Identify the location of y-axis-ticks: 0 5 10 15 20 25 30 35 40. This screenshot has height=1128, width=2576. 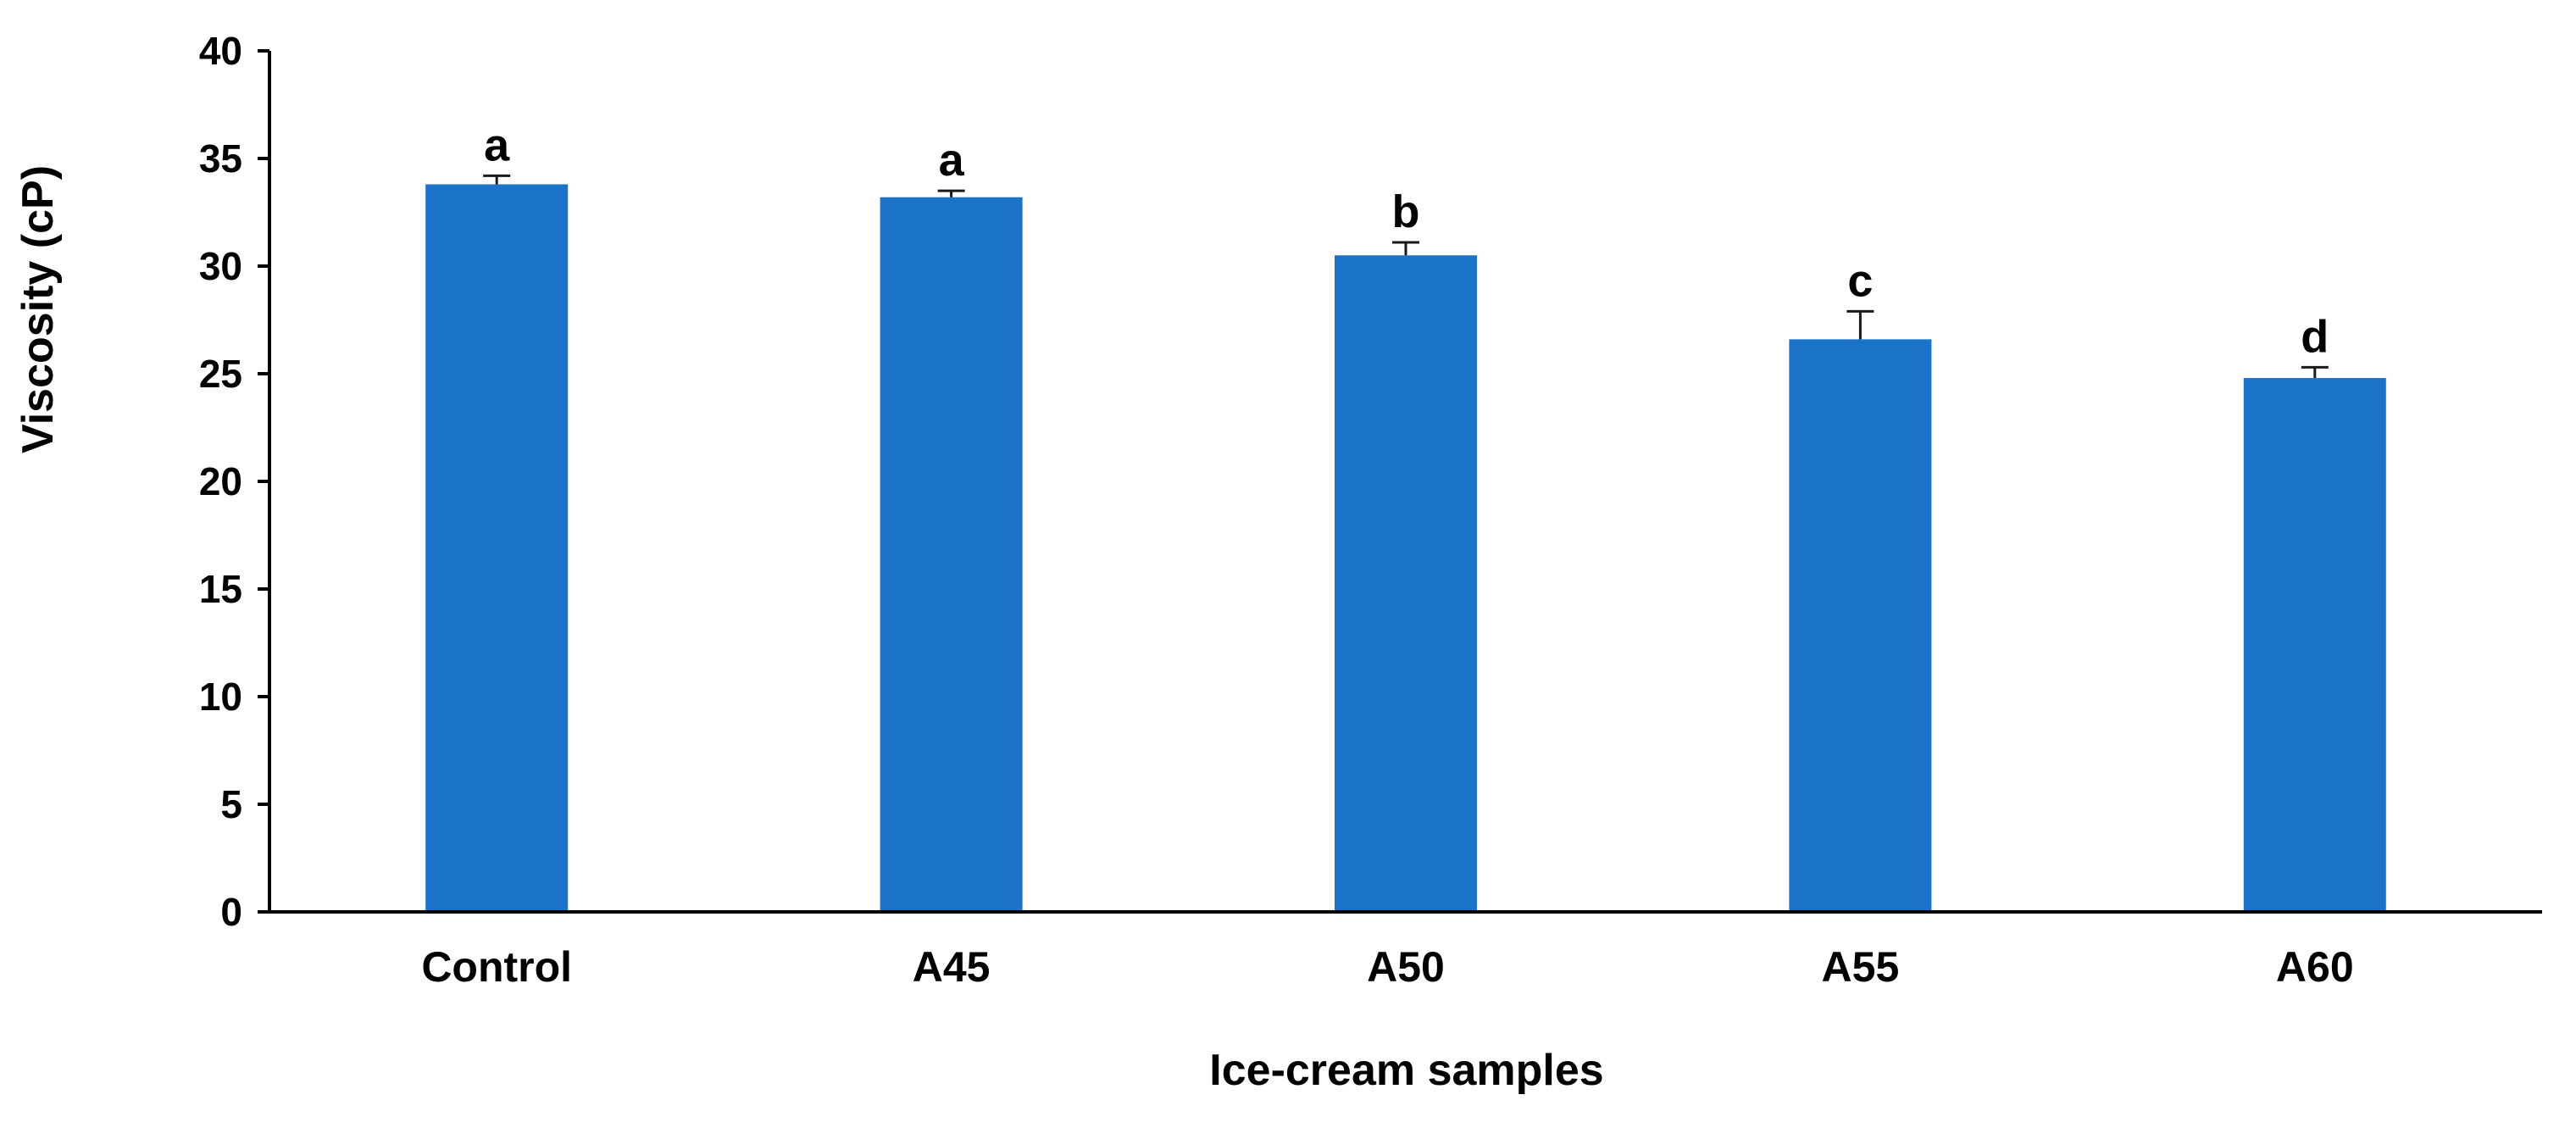
(234, 481).